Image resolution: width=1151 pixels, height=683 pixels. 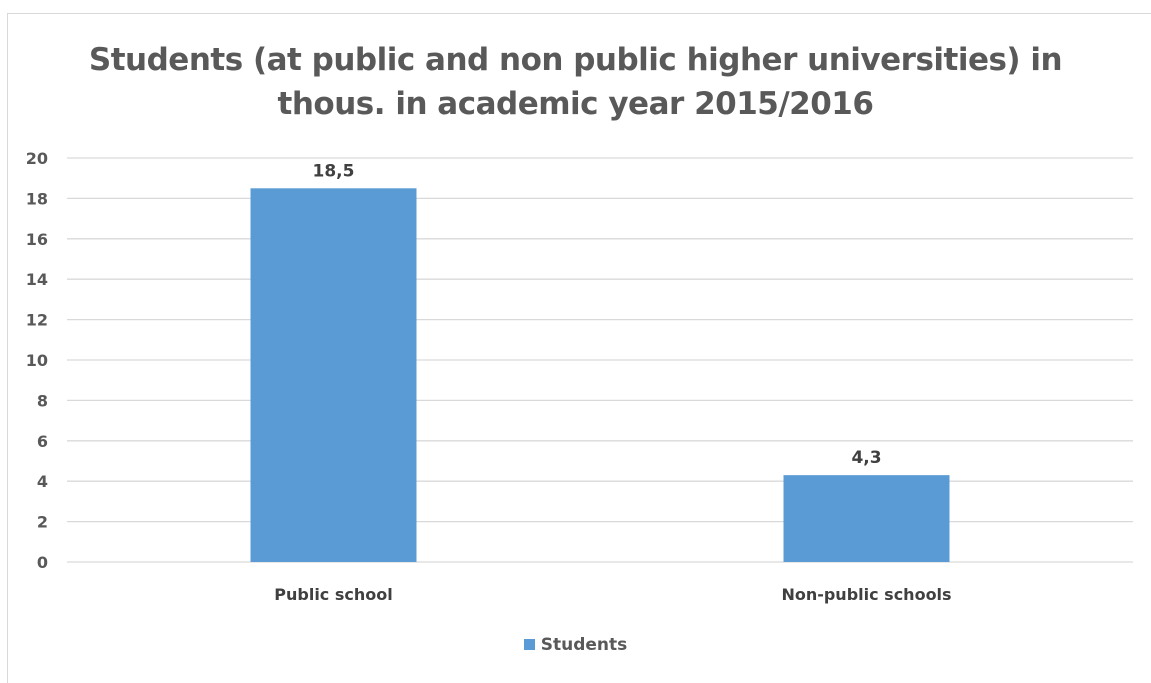 What do you see at coordinates (37, 279) in the screenshot?
I see `y-tick-label: 14` at bounding box center [37, 279].